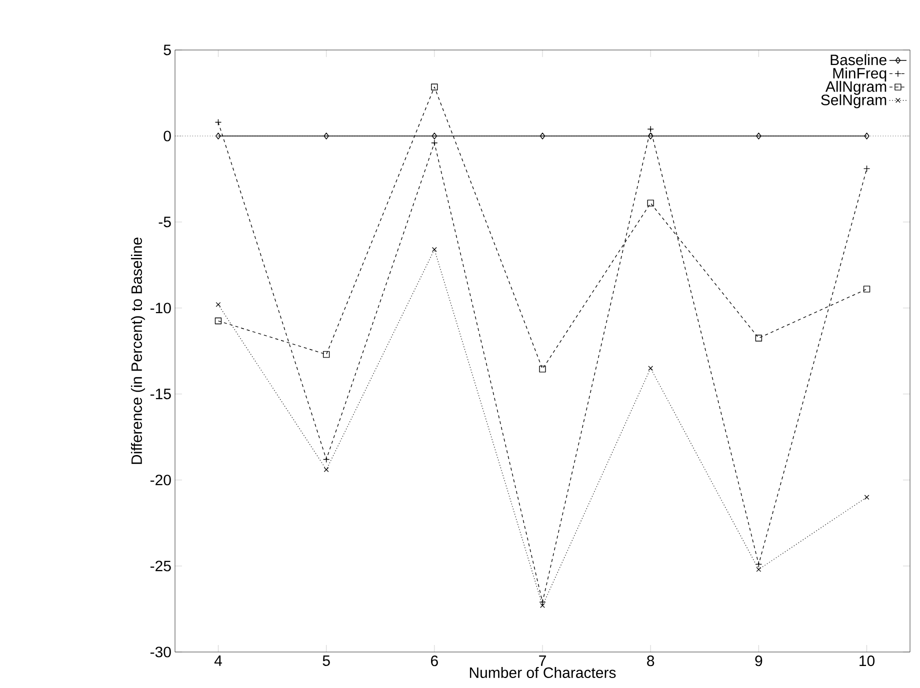 This screenshot has width=920, height=688. I want to click on legend-label: Baseline, so click(858, 60).